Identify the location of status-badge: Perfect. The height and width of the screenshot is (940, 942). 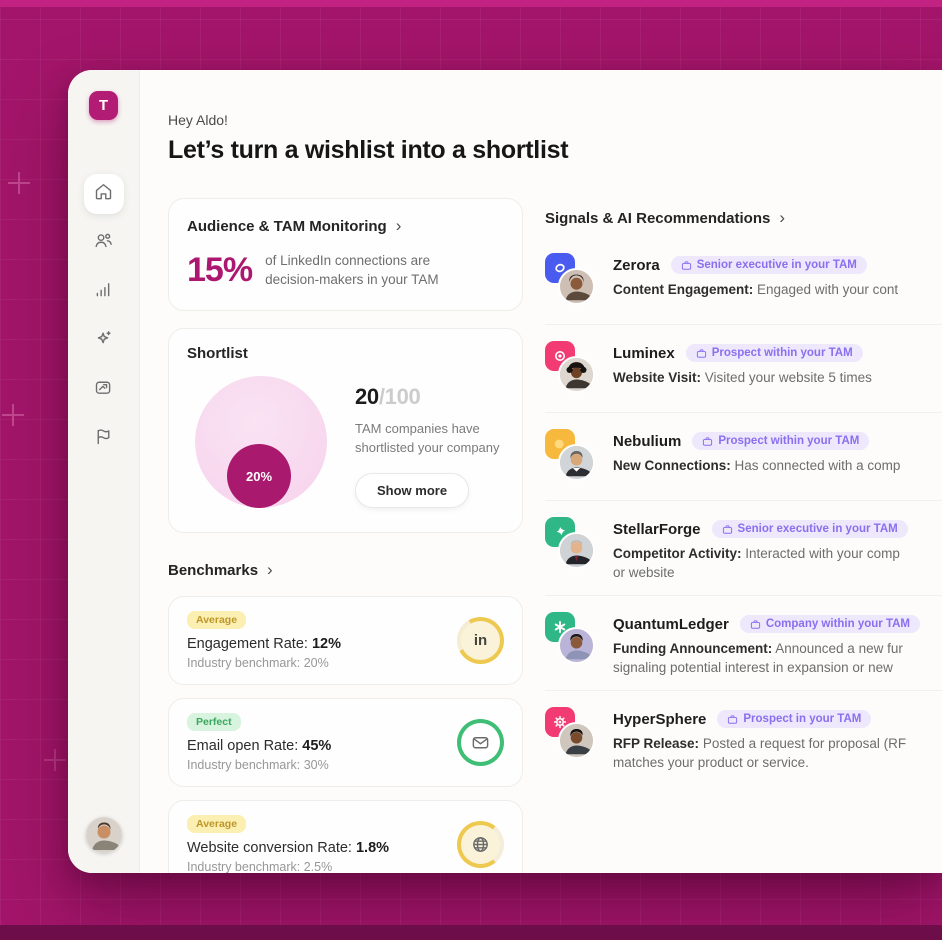
(214, 722).